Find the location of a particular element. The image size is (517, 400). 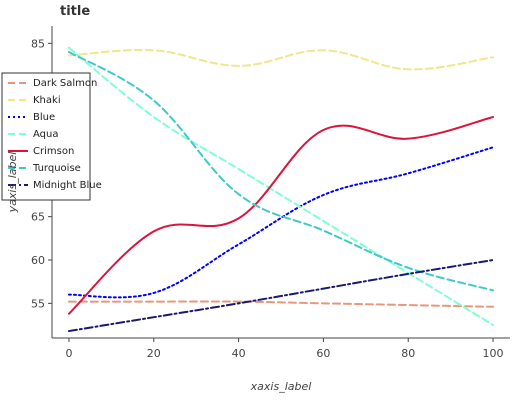

x-axis-title: xaxis_label is located at coordinates (281, 386).